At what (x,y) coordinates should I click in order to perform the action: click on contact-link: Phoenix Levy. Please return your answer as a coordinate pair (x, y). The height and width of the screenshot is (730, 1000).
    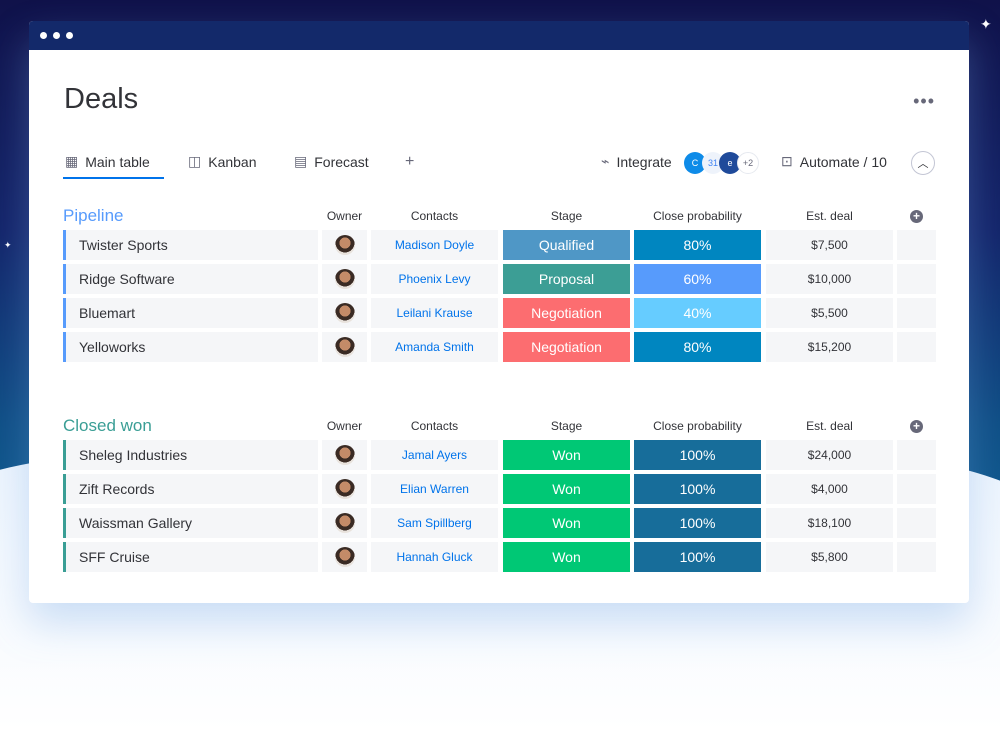
    Looking at the image, I should click on (434, 279).